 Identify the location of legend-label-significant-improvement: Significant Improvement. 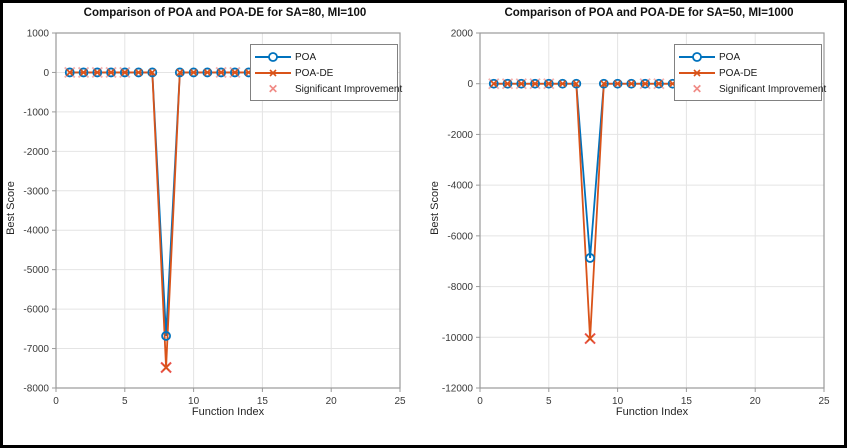
(349, 89).